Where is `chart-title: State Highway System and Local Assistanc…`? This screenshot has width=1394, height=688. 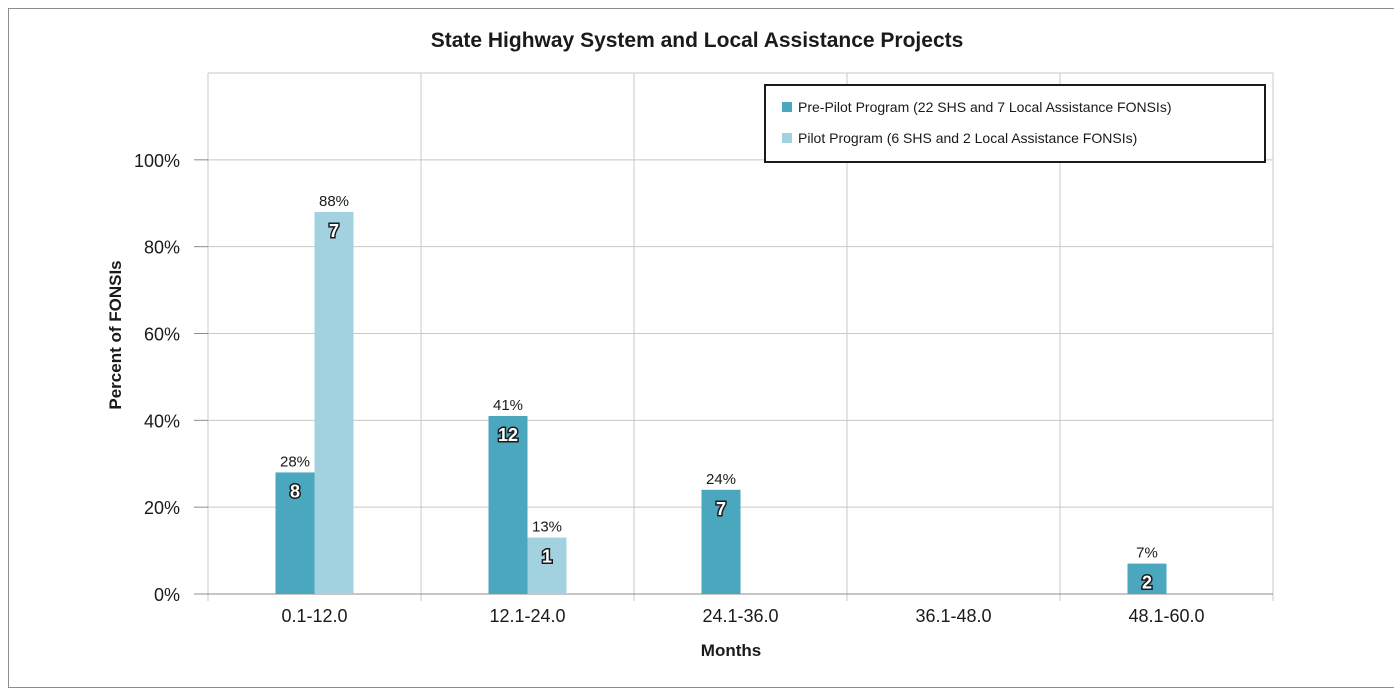 chart-title: State Highway System and Local Assistanc… is located at coordinates (697, 40).